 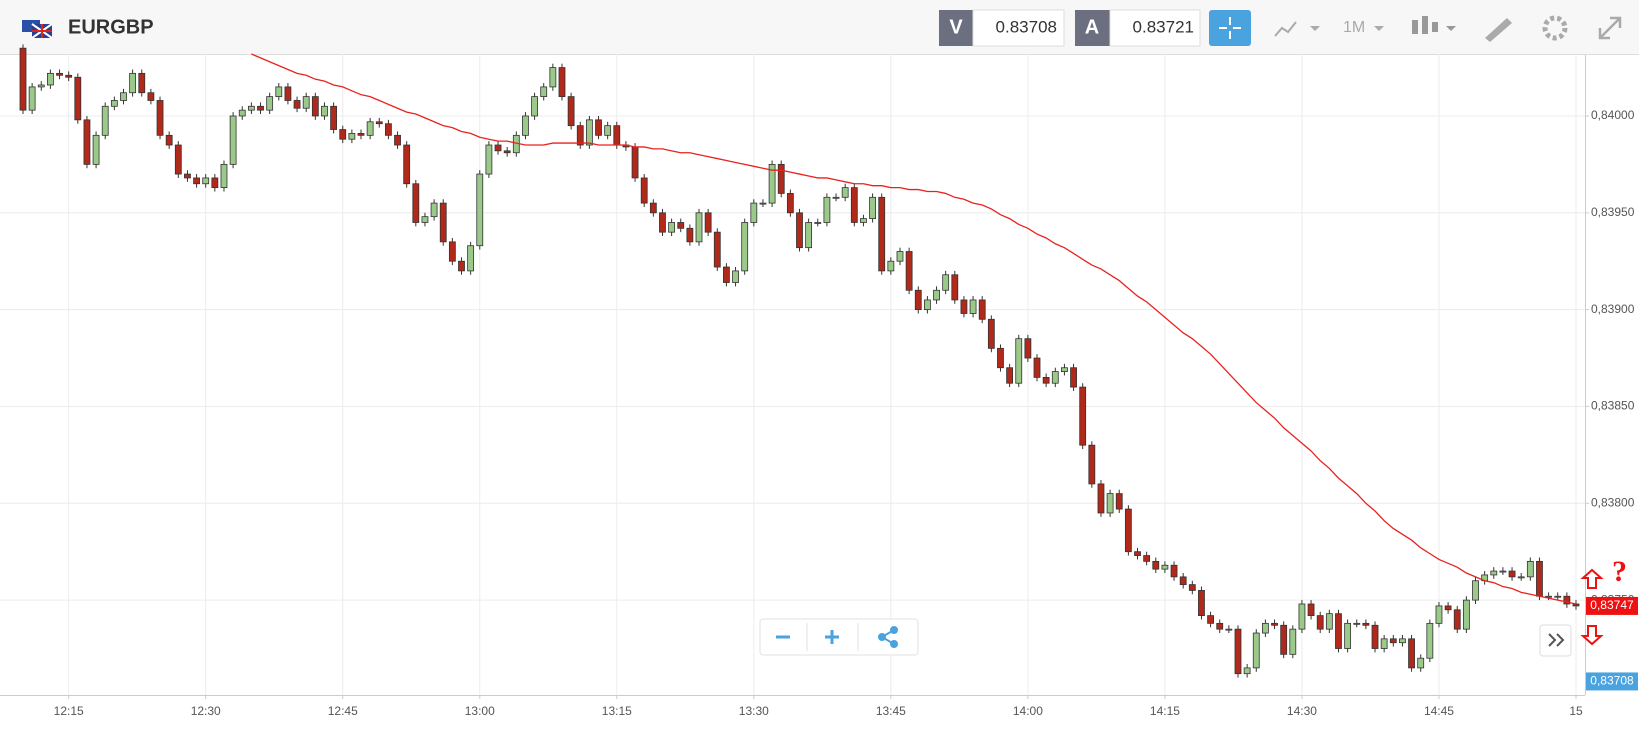 I want to click on settings-button, so click(x=1555, y=28).